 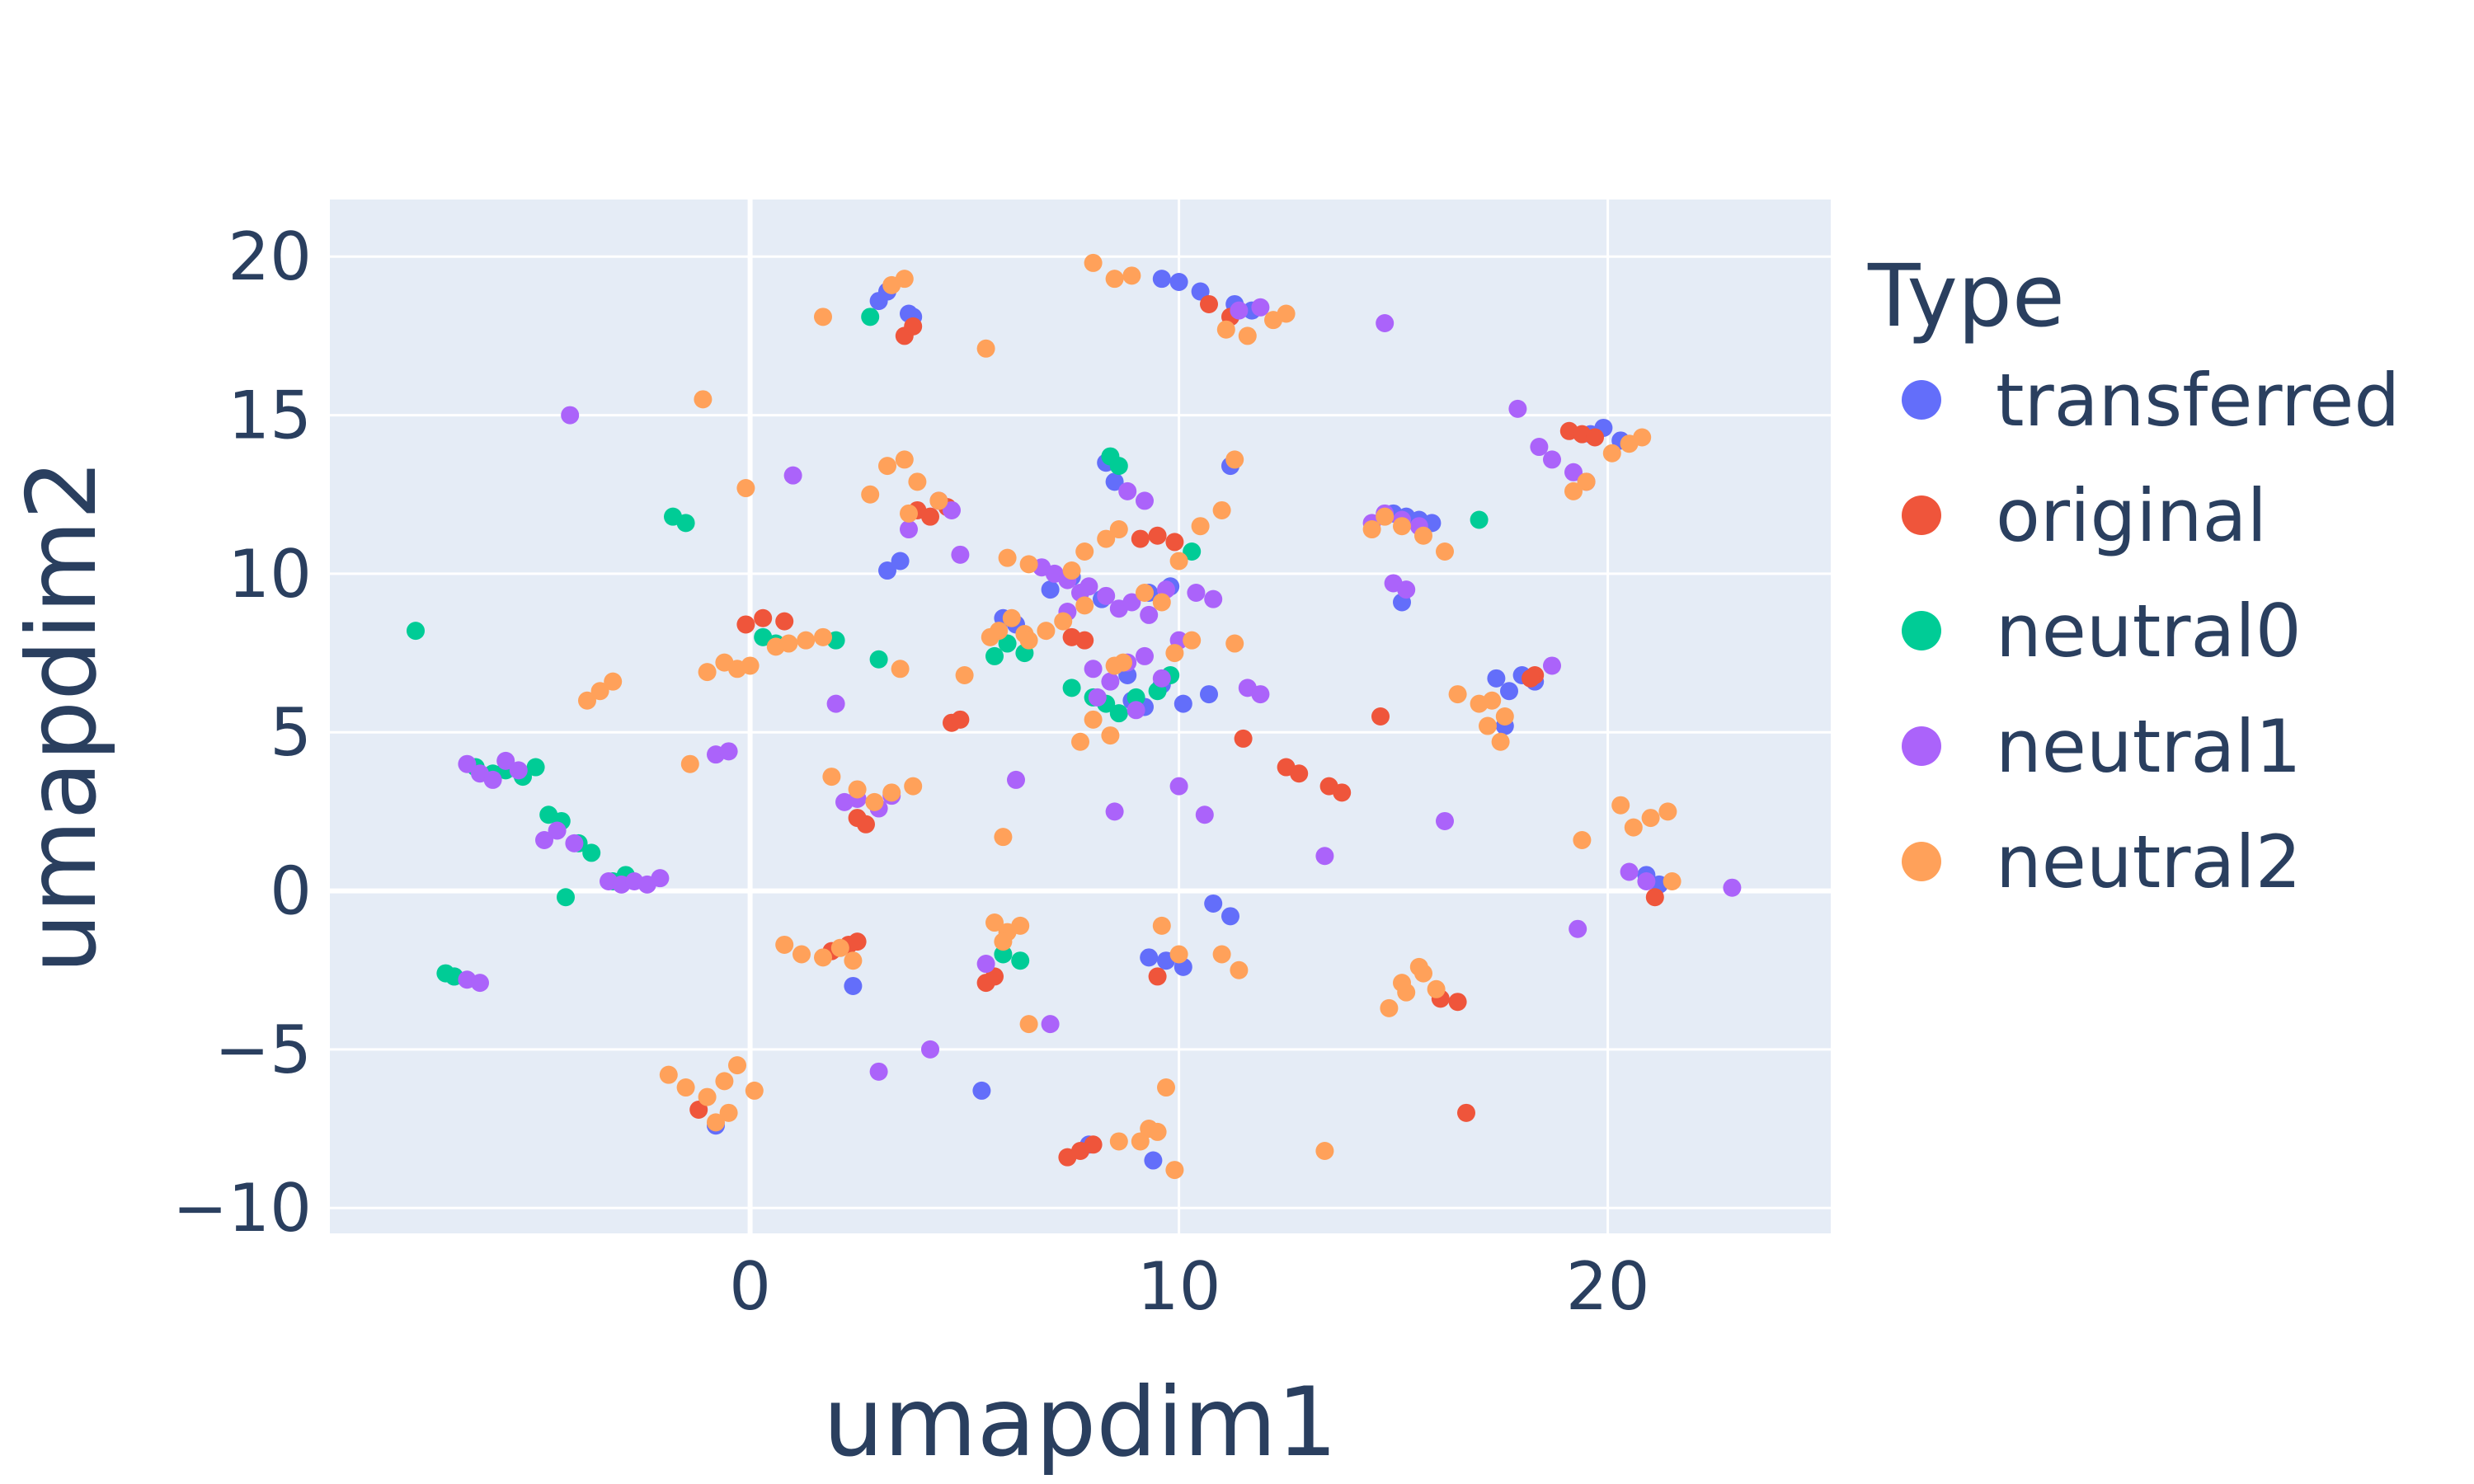 I want to click on legend-item-neutral1: neutral1, so click(x=2102, y=746).